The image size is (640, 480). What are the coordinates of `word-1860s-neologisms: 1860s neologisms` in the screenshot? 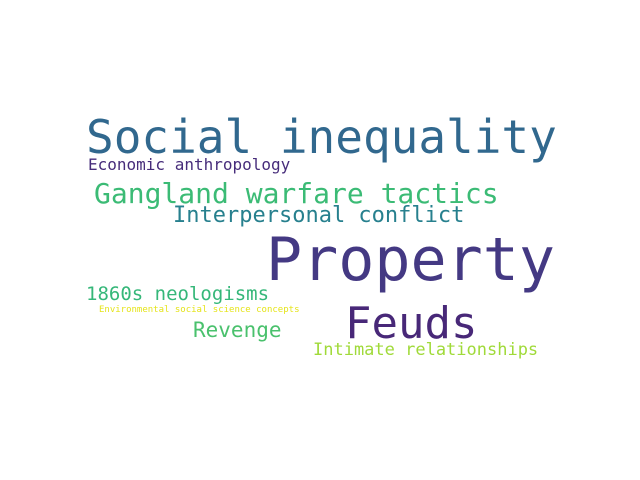 It's located at (178, 294).